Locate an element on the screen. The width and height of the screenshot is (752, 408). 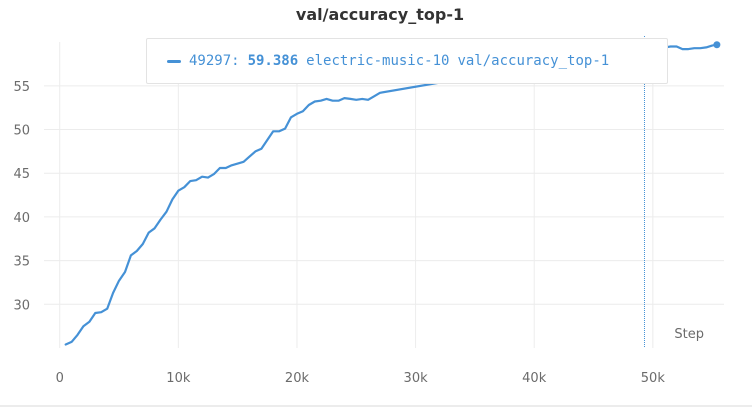
x-tick-label: 10k is located at coordinates (178, 378).